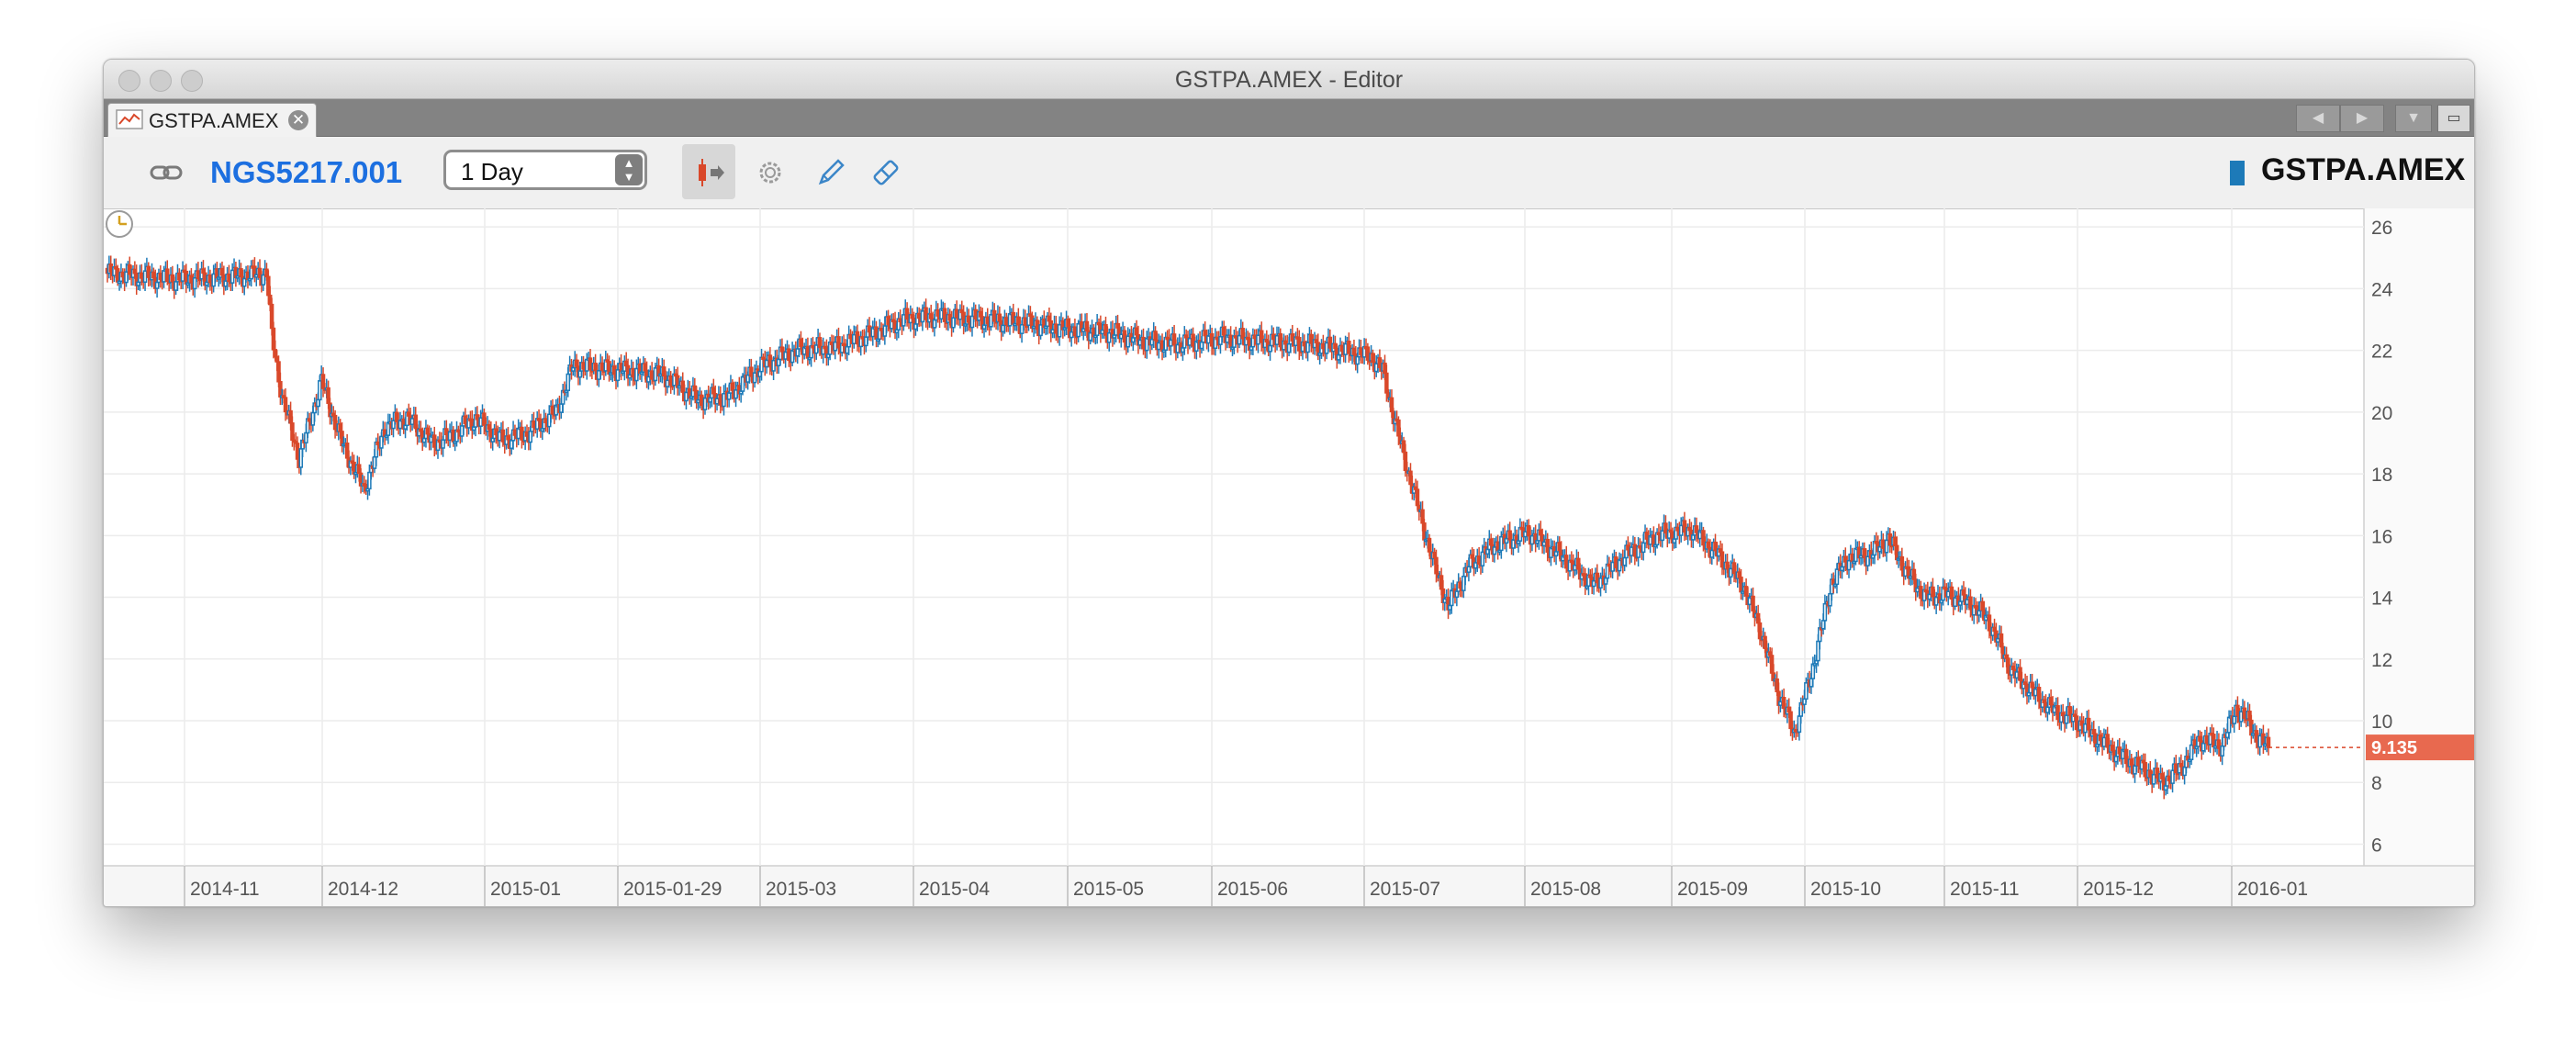 The width and height of the screenshot is (2576, 1054). What do you see at coordinates (2381, 722) in the screenshot?
I see `y-tick-label: 10` at bounding box center [2381, 722].